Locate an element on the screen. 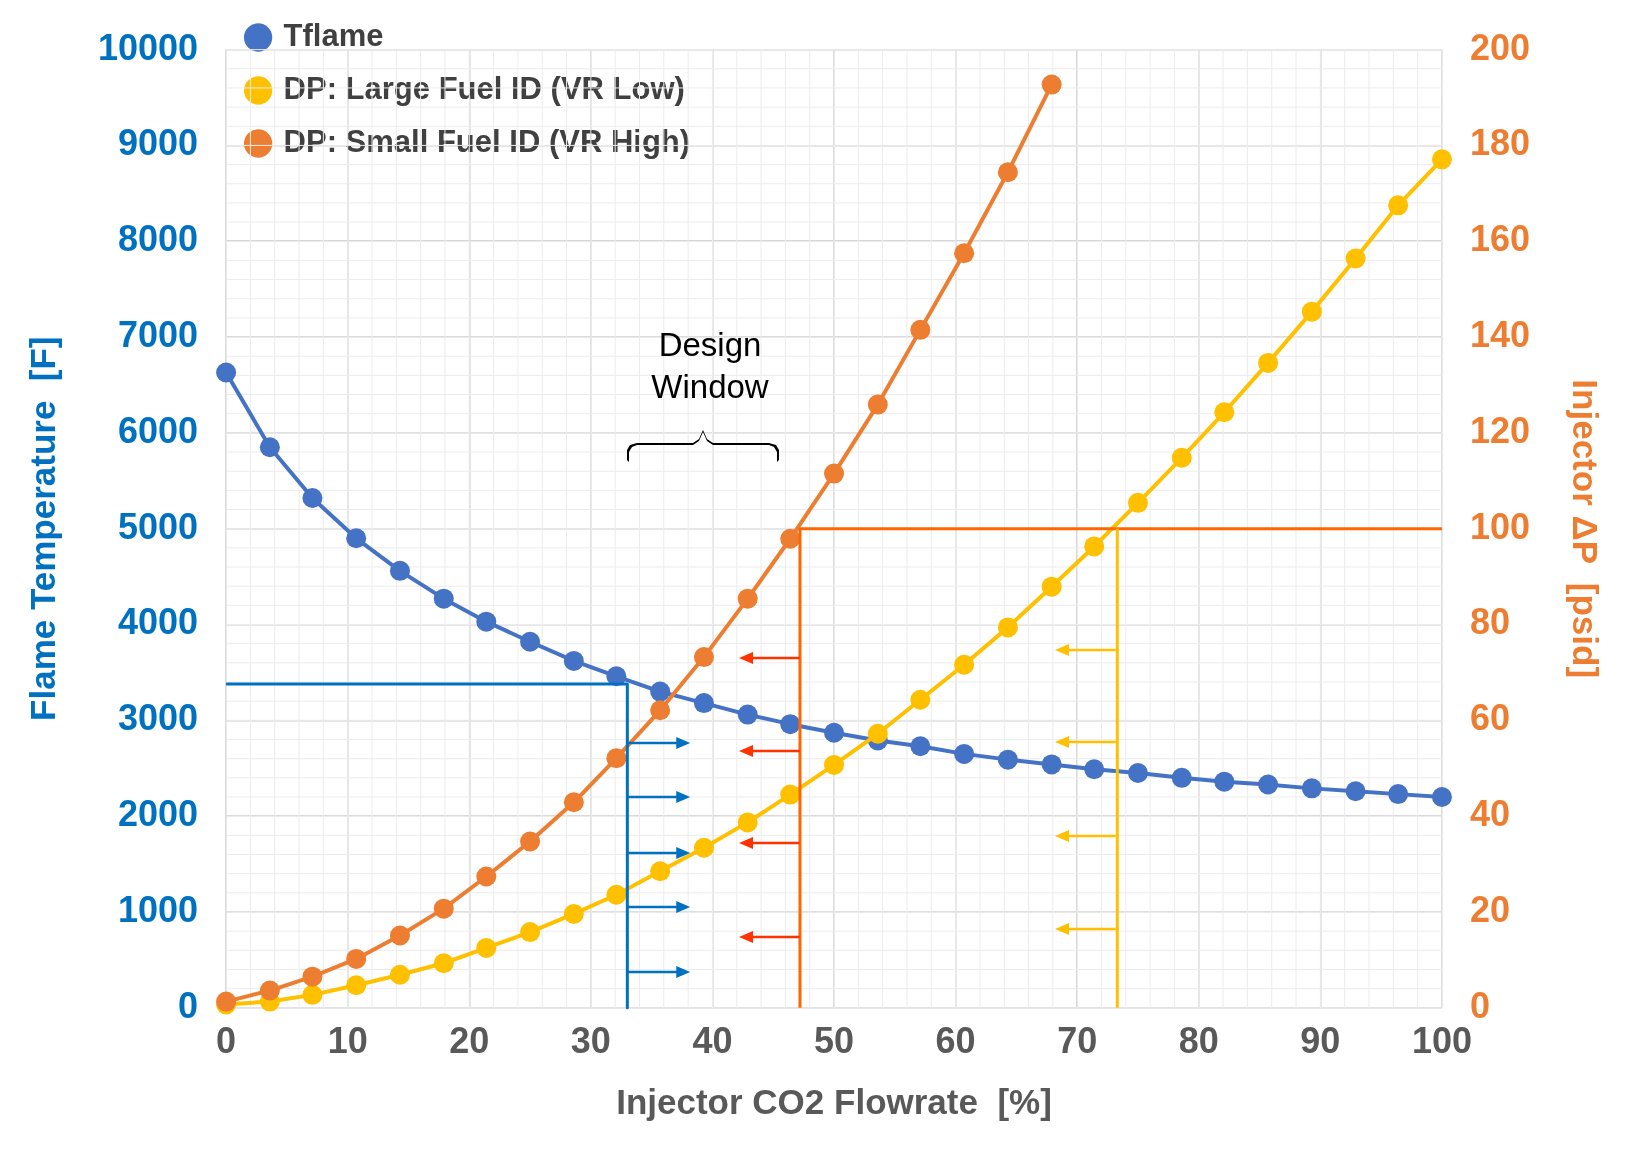 This screenshot has width=1628, height=1169. y2-tick-label: 80 is located at coordinates (1489, 622).